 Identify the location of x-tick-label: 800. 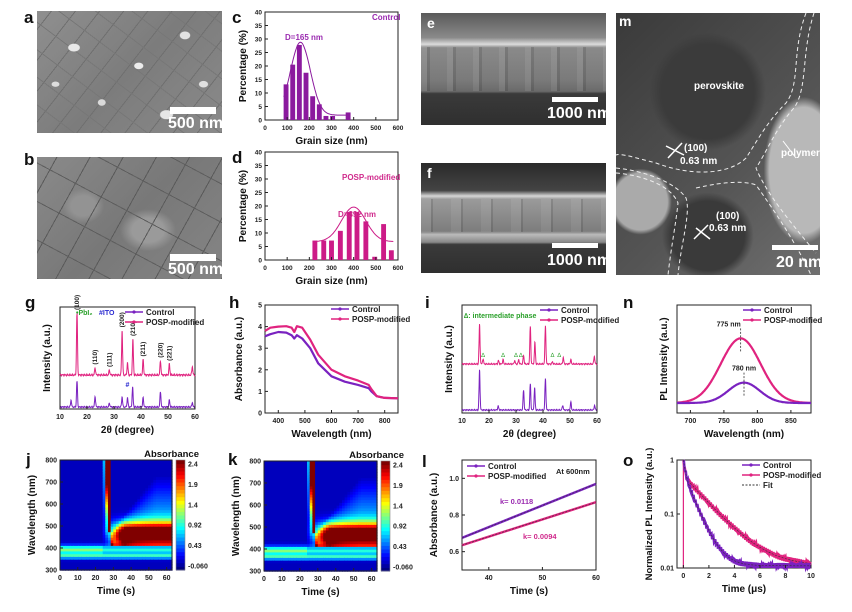
(758, 421).